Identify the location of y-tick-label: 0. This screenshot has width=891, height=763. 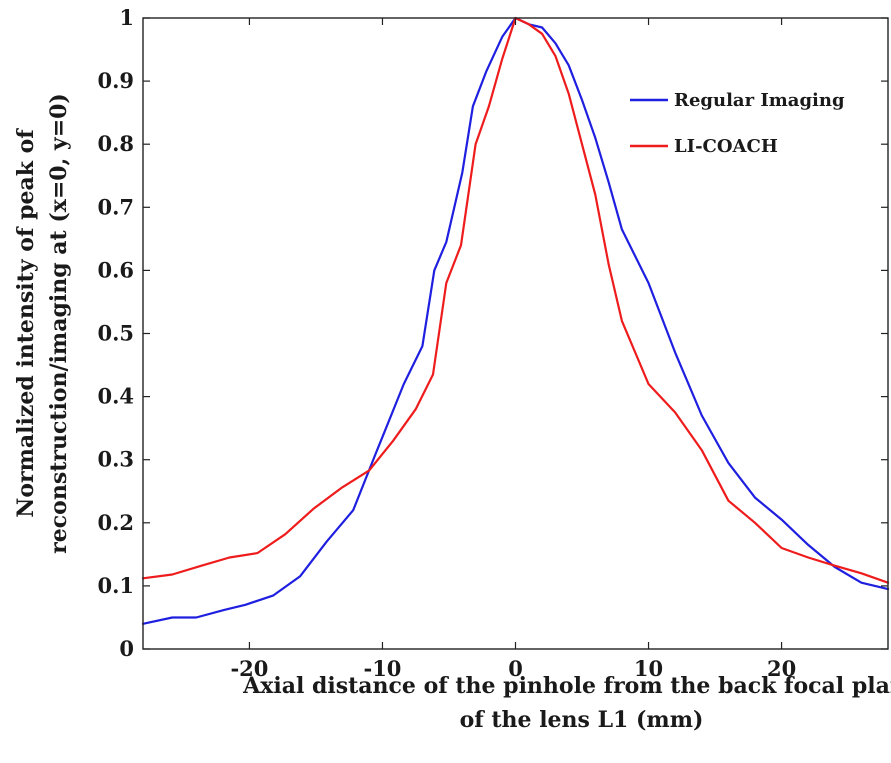
(126, 648).